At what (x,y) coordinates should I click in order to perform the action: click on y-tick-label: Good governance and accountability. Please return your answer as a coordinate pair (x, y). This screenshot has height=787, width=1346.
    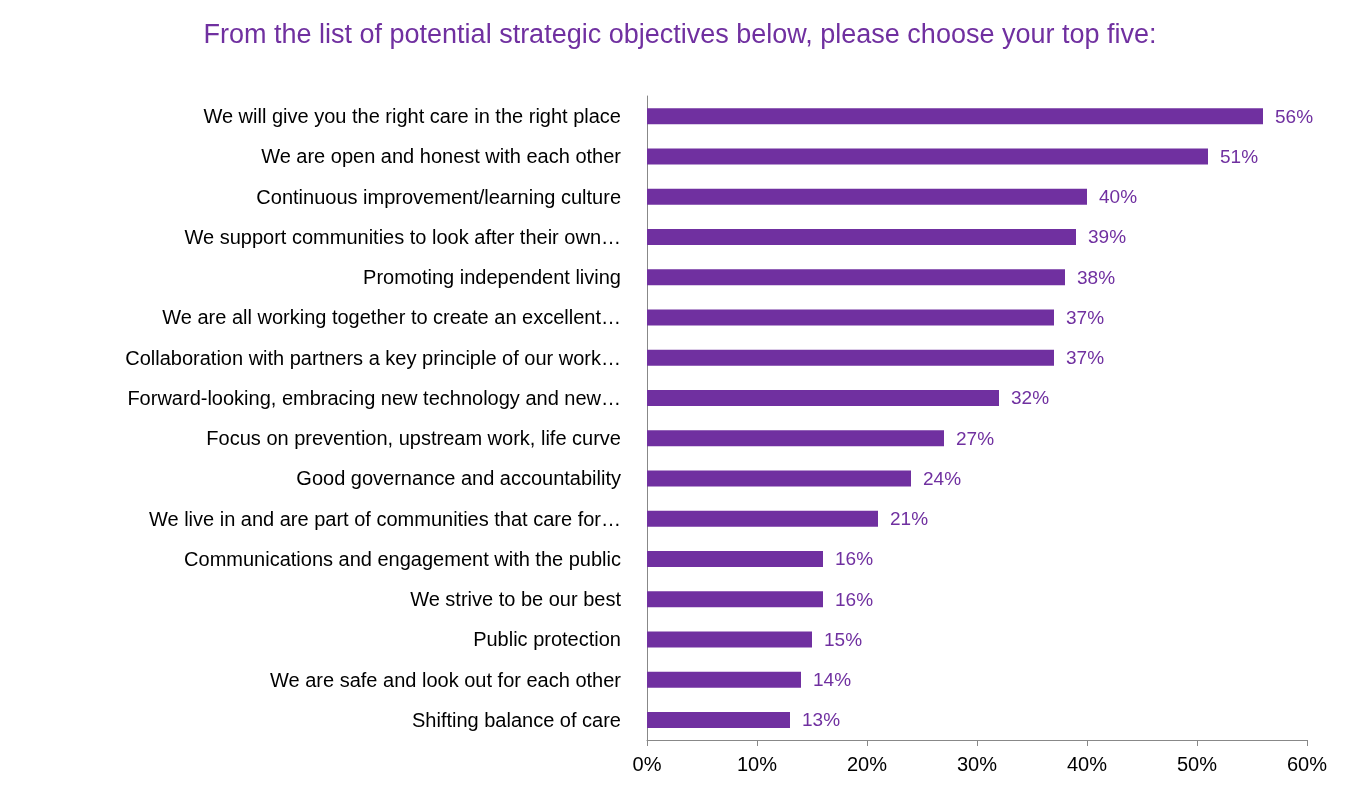
    Looking at the image, I should click on (458, 478).